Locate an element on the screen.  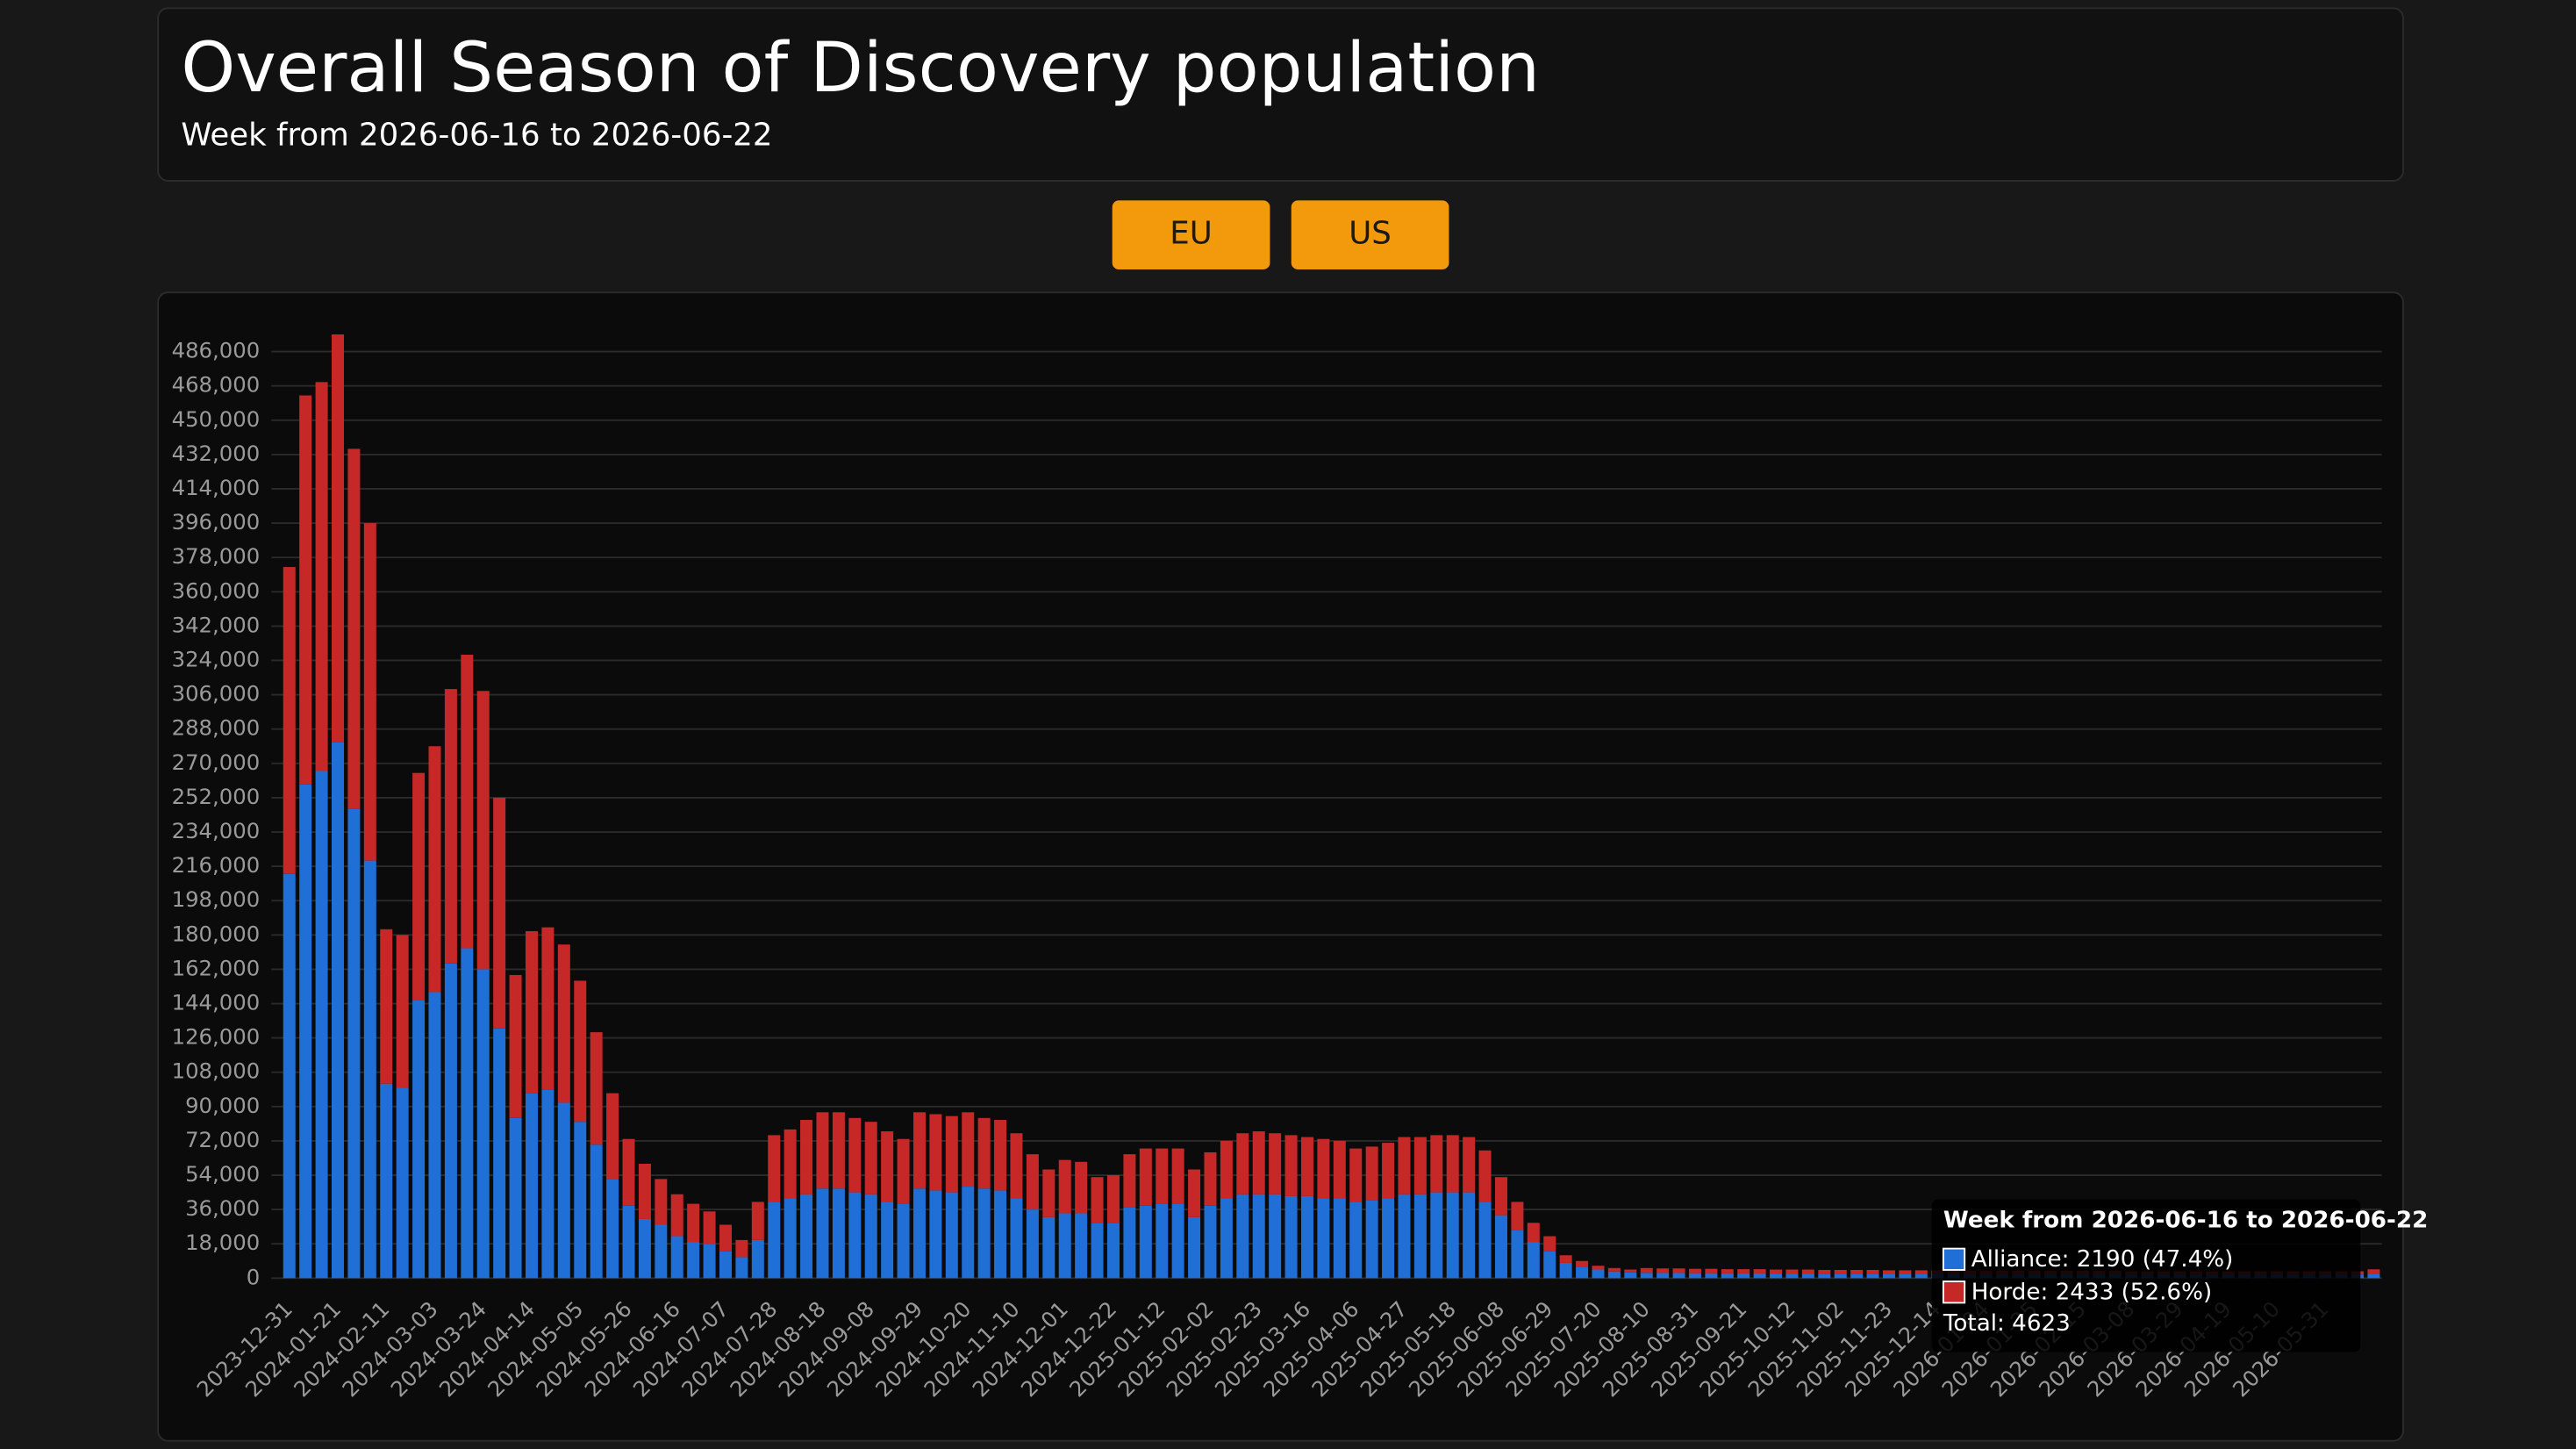
button-label: EU is located at coordinates (1191, 234).